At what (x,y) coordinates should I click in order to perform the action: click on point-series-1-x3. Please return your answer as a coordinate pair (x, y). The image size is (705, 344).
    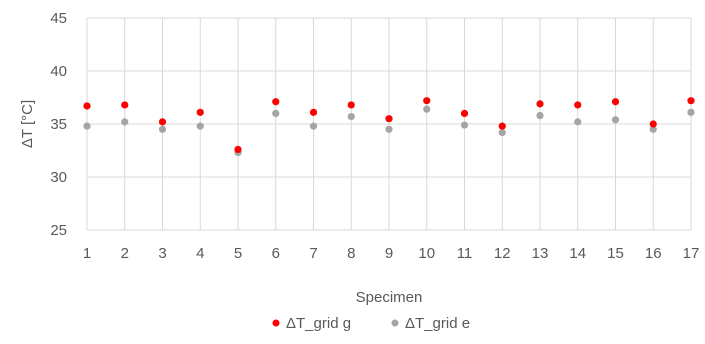
    Looking at the image, I should click on (162, 129).